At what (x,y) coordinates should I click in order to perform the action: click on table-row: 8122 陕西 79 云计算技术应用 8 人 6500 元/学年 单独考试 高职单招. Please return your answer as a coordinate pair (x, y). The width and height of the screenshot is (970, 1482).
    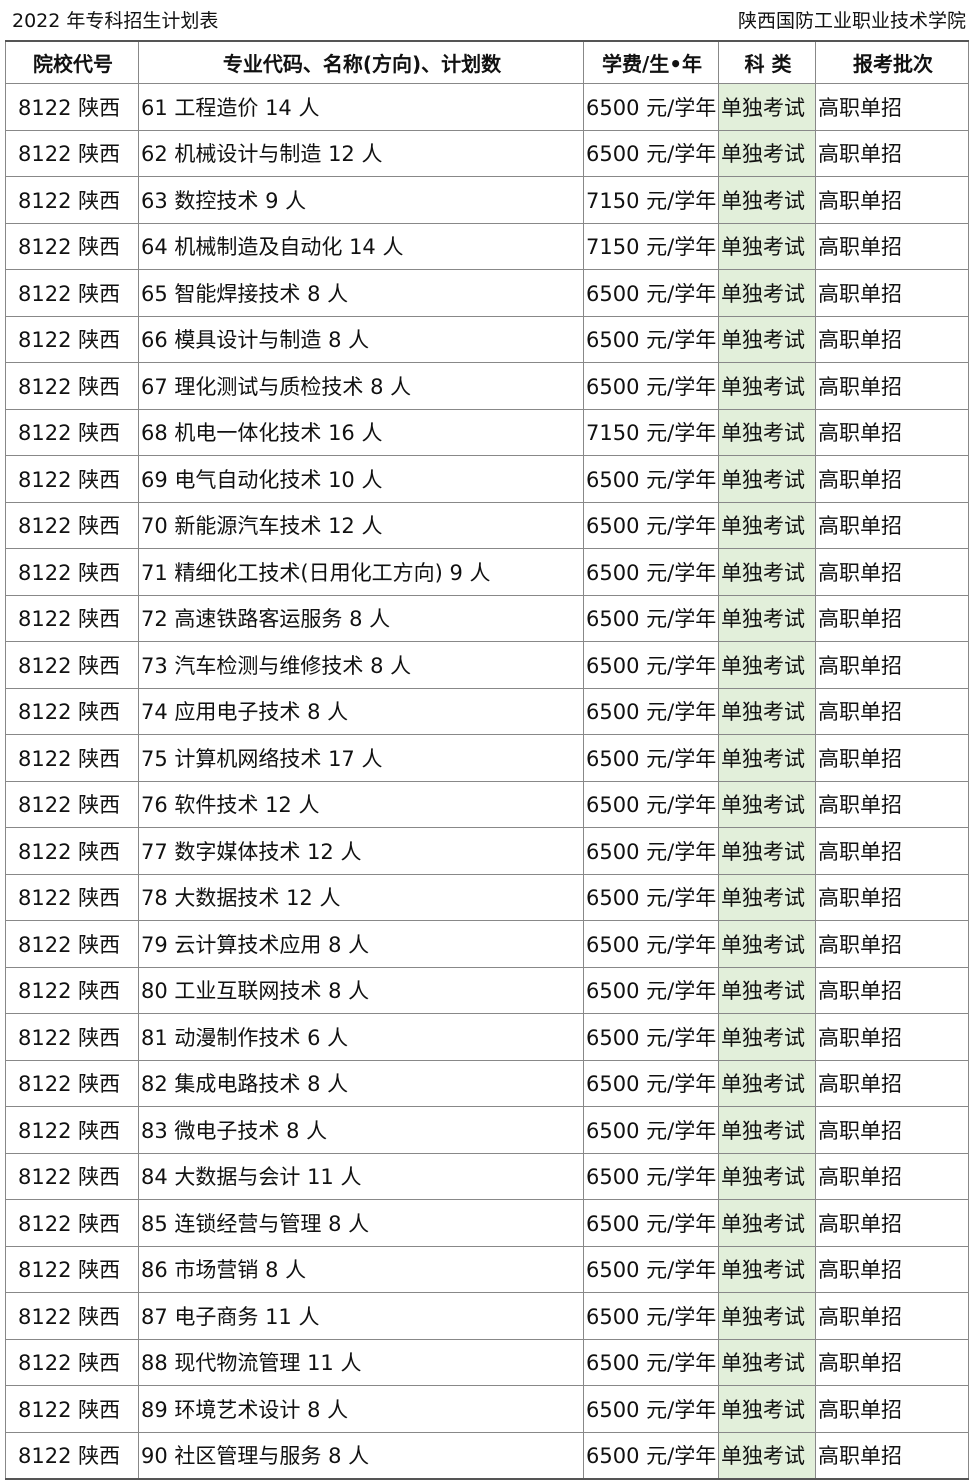
    Looking at the image, I should click on (487, 944).